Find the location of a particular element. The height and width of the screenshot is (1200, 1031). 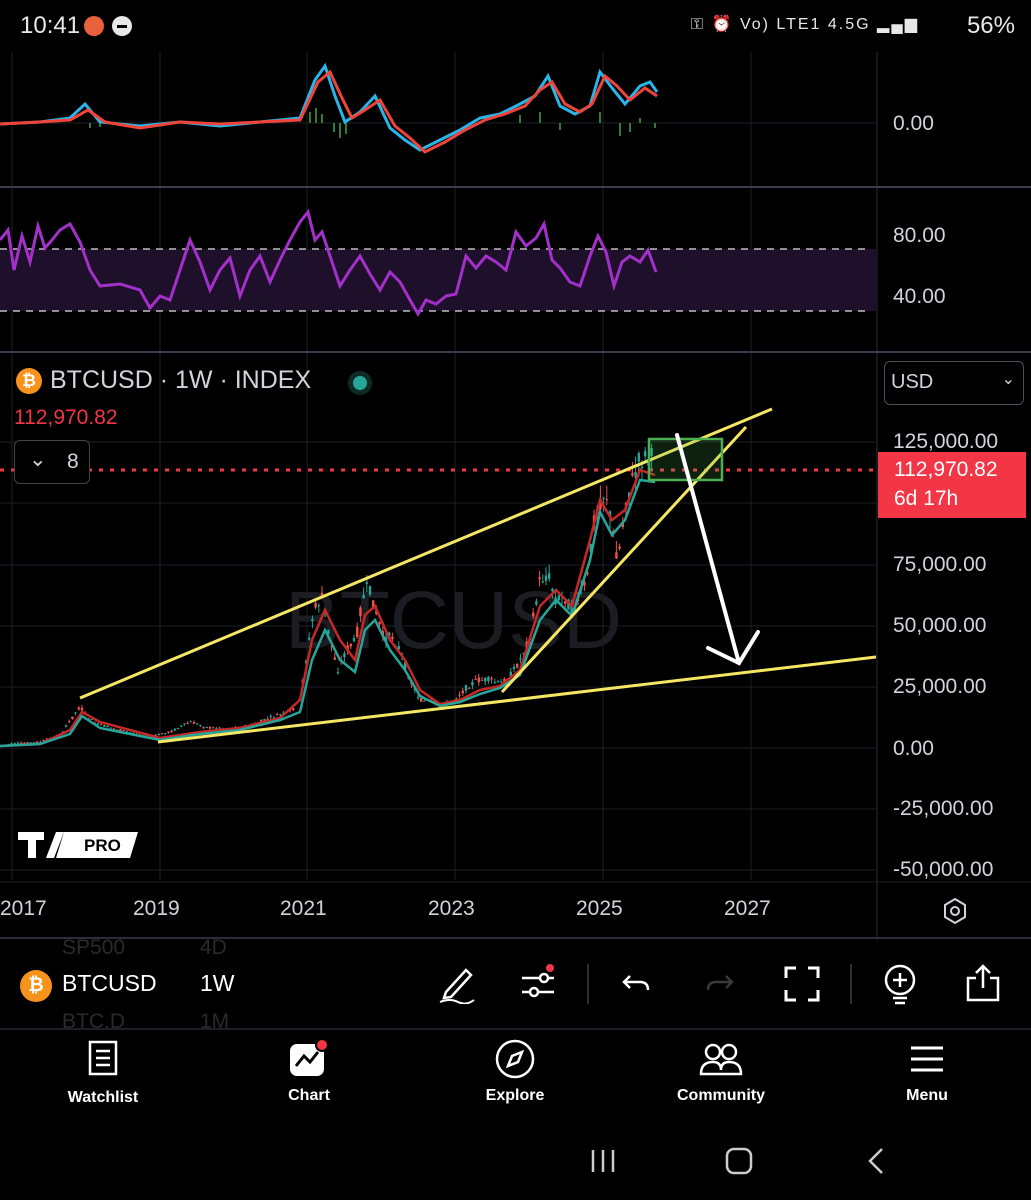

time-tick: 2021 is located at coordinates (303, 908).